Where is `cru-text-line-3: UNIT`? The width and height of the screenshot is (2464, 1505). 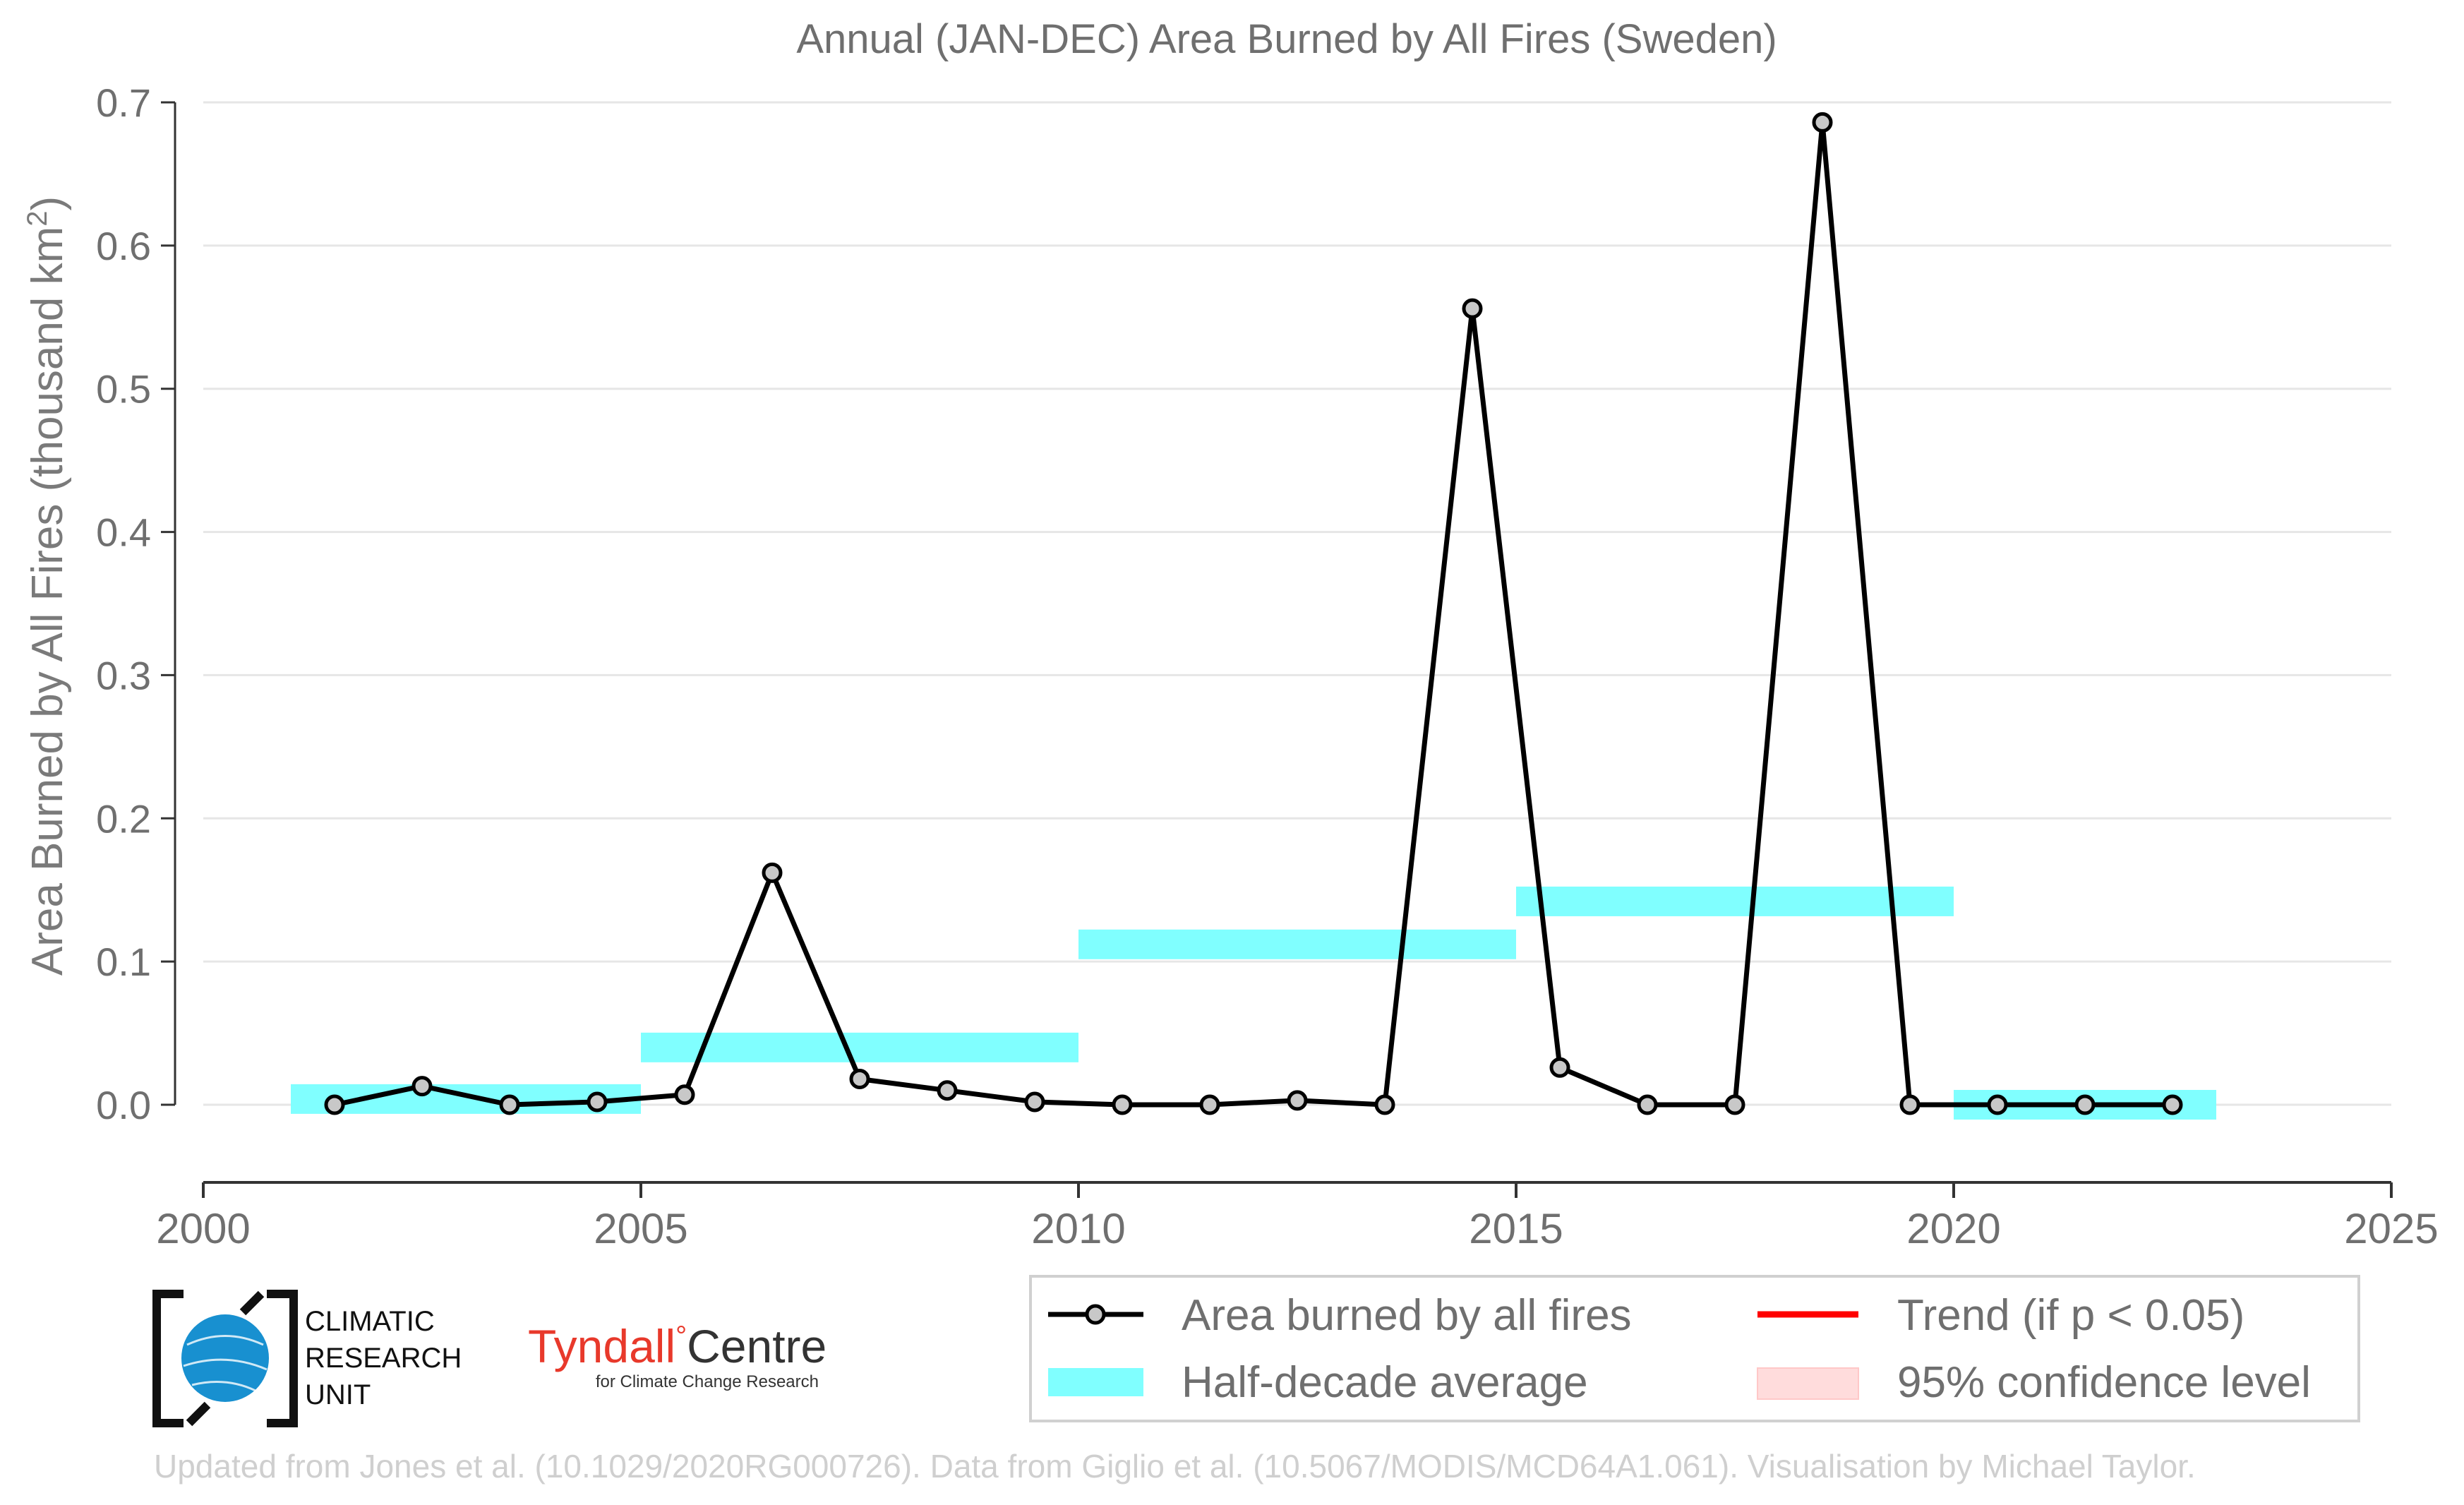 cru-text-line-3: UNIT is located at coordinates (338, 1394).